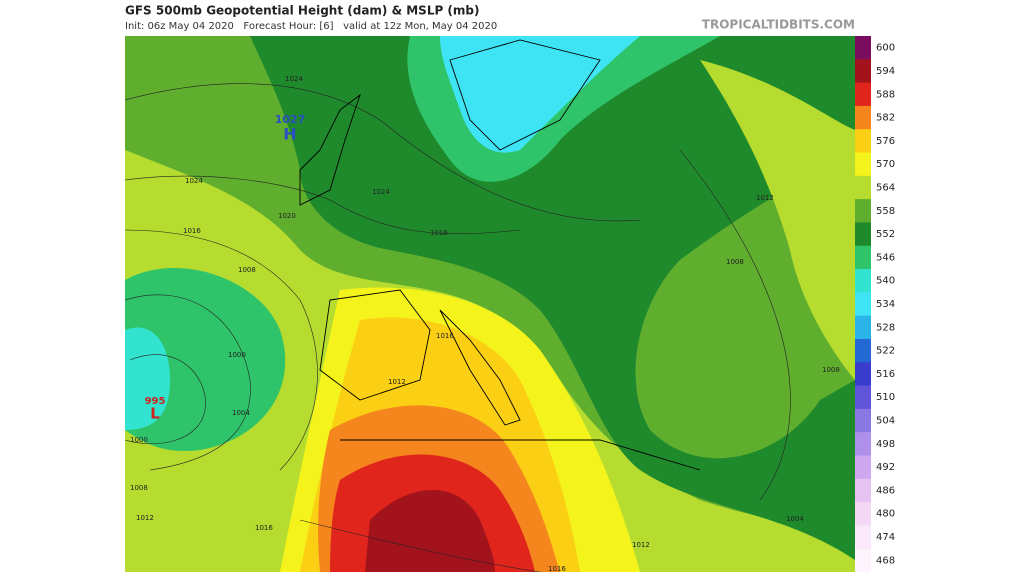 This screenshot has height=580, width=1024. I want to click on isobar-label: 1020, so click(287, 216).